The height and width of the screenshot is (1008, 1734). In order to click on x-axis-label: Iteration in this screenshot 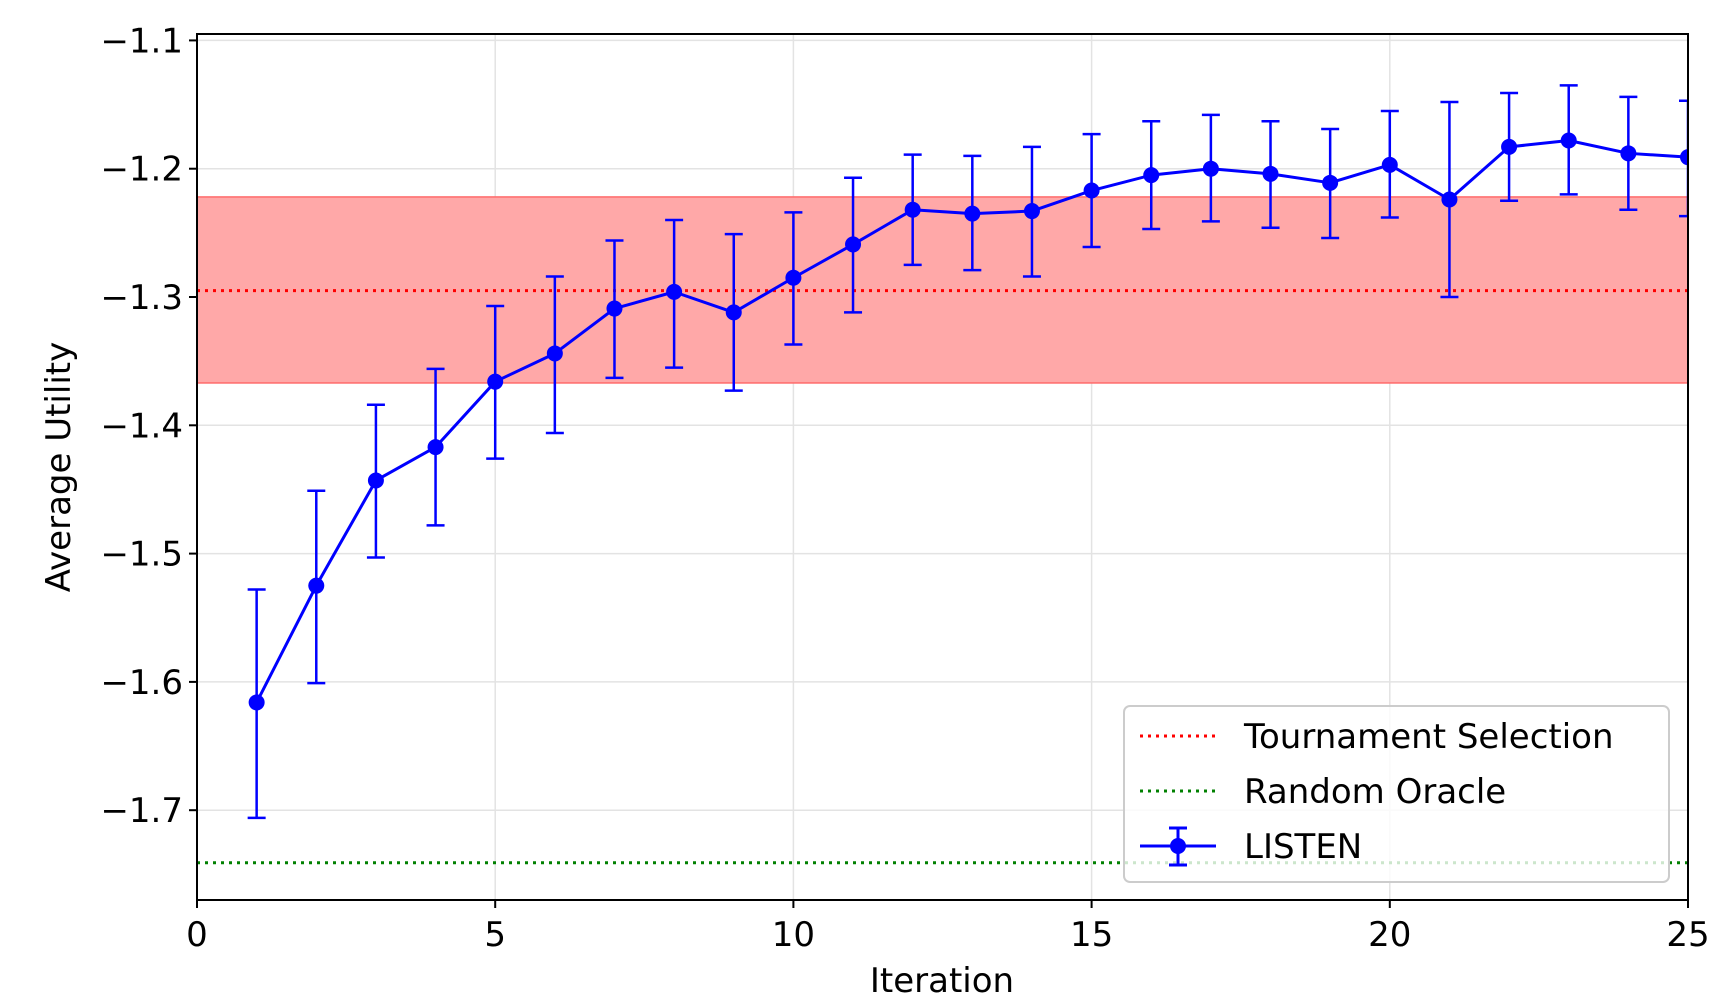, I will do `click(942, 981)`.